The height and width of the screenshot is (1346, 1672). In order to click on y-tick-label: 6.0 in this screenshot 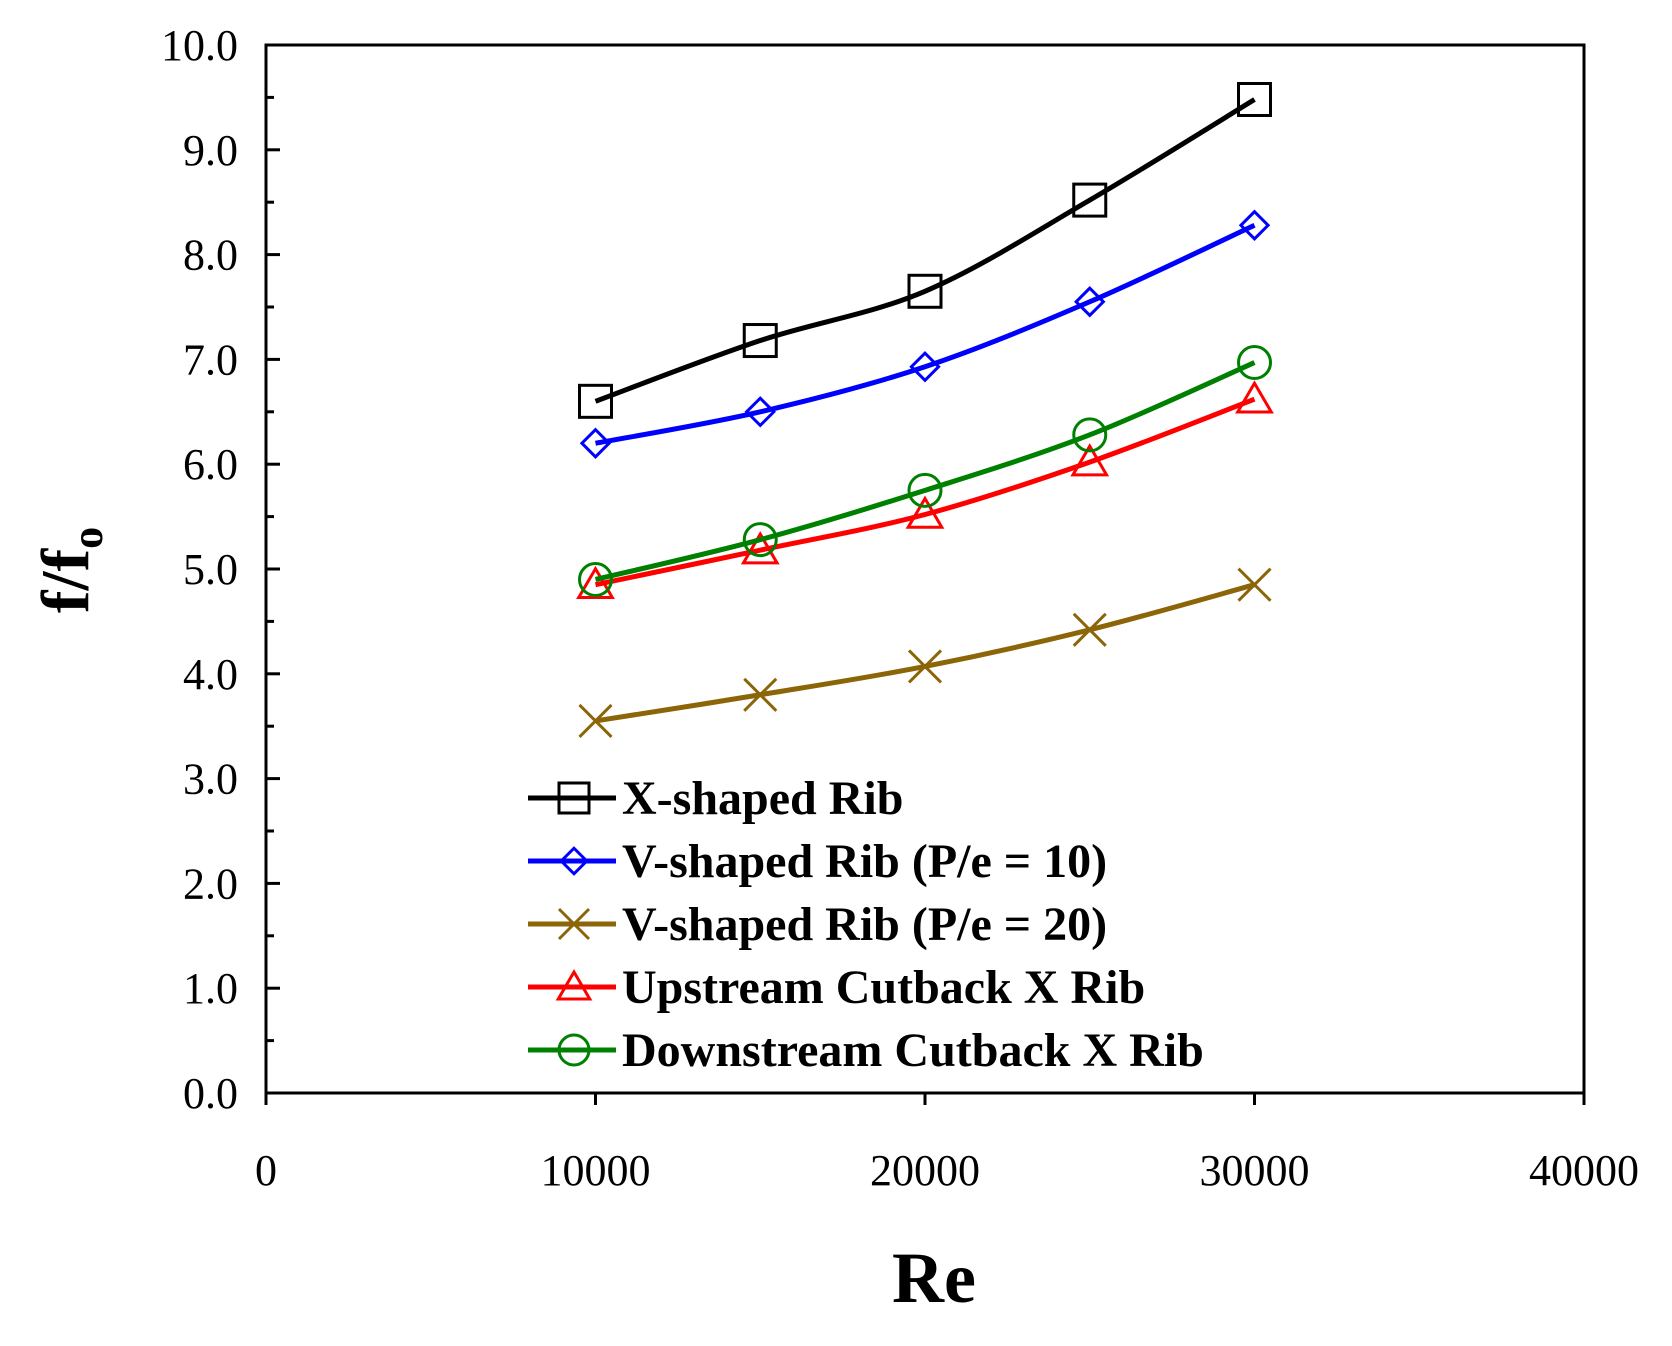, I will do `click(210, 464)`.